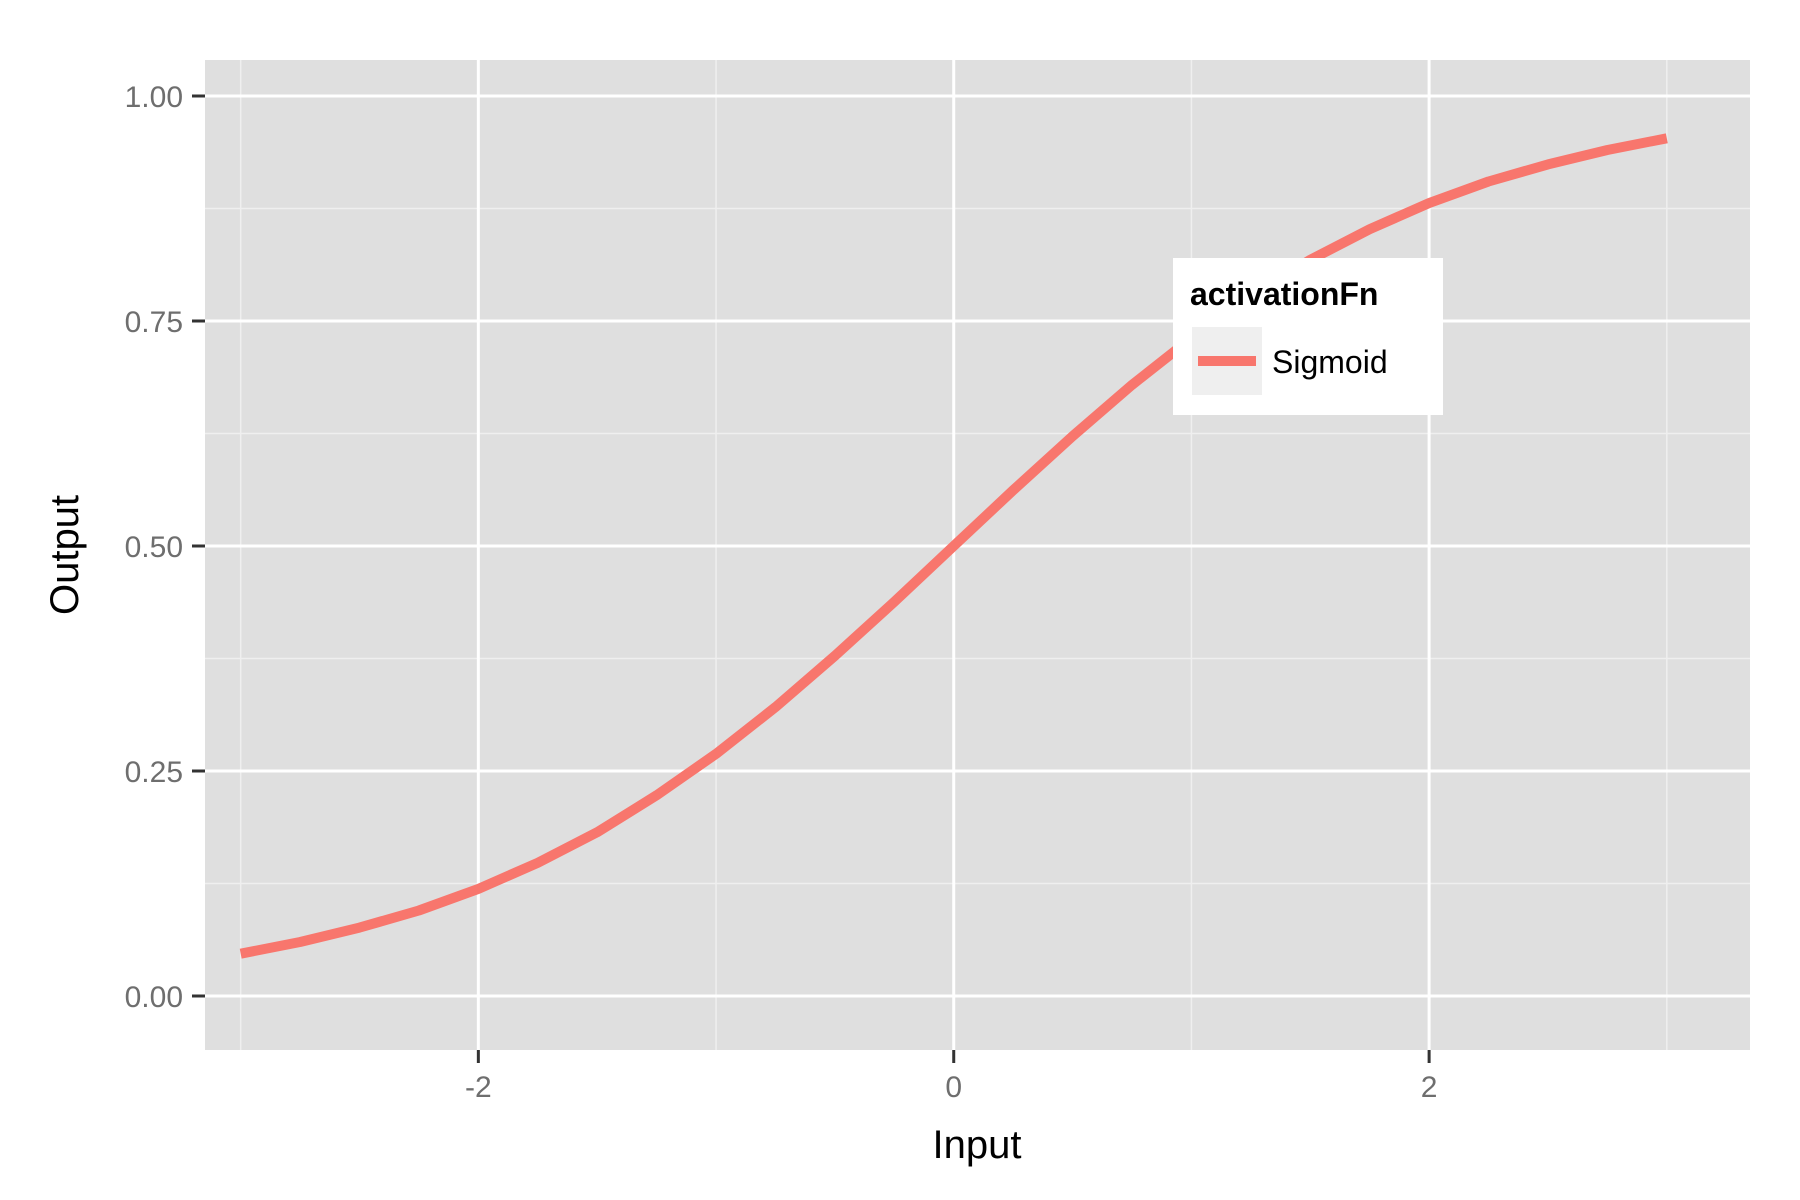 The height and width of the screenshot is (1200, 1800). Describe the element at coordinates (953, 1087) in the screenshot. I see `x-tick-label: 0` at that location.